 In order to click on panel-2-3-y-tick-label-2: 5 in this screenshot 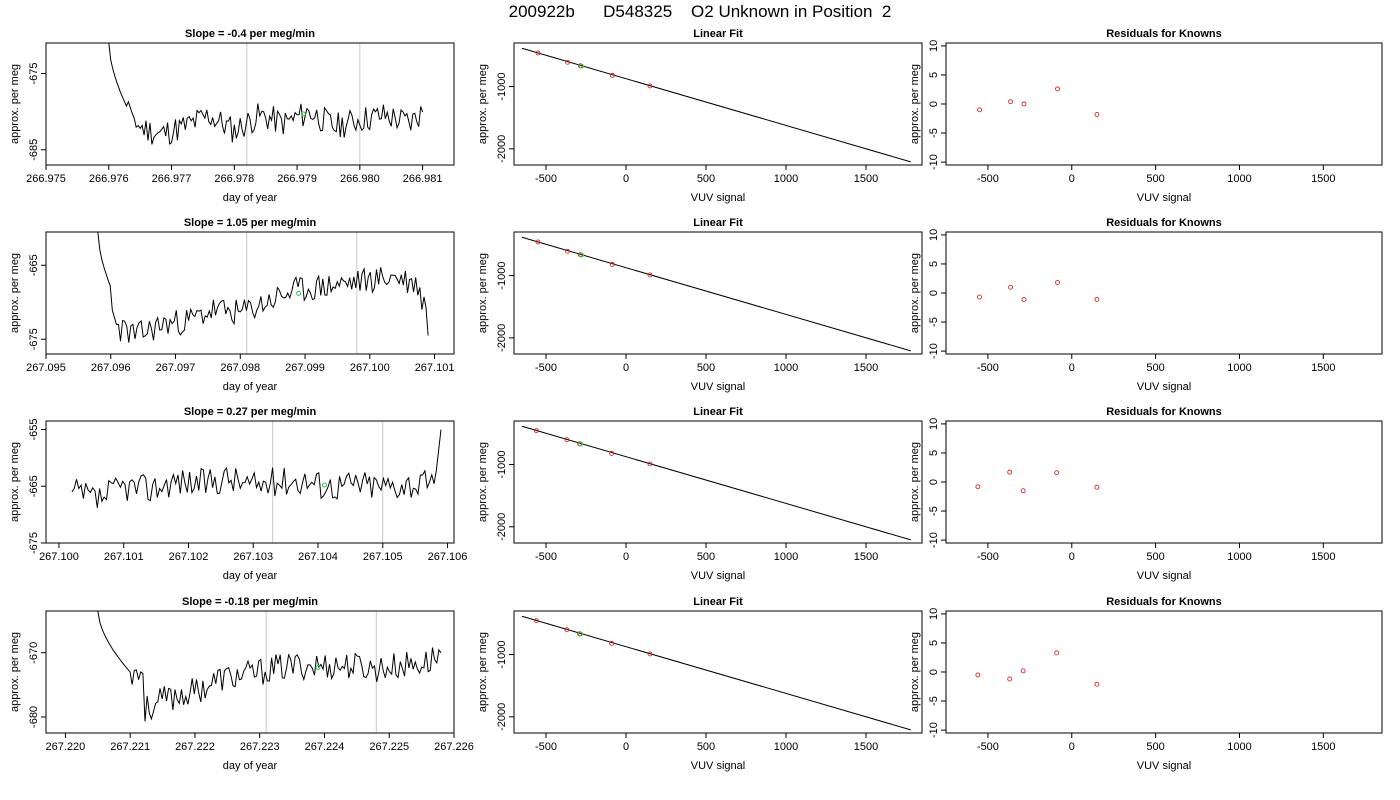, I will do `click(934, 264)`.